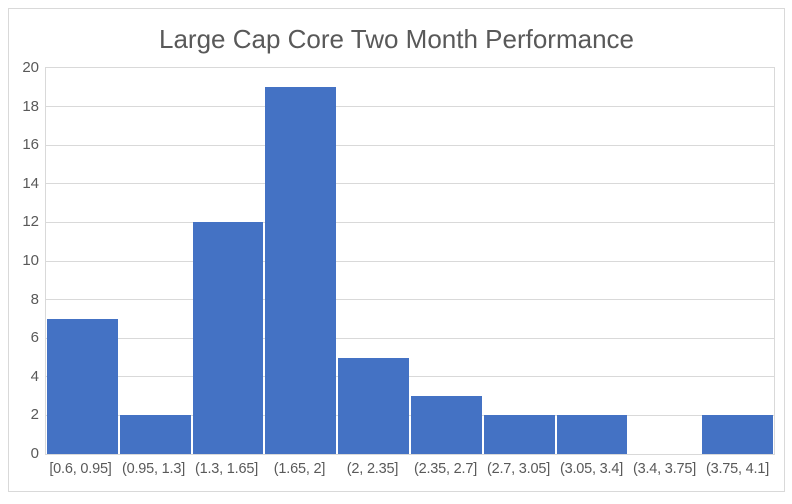  I want to click on y-axis-tick-labels: 0 2 4 6 8 10 12 14 16 18 20, so click(24, 260).